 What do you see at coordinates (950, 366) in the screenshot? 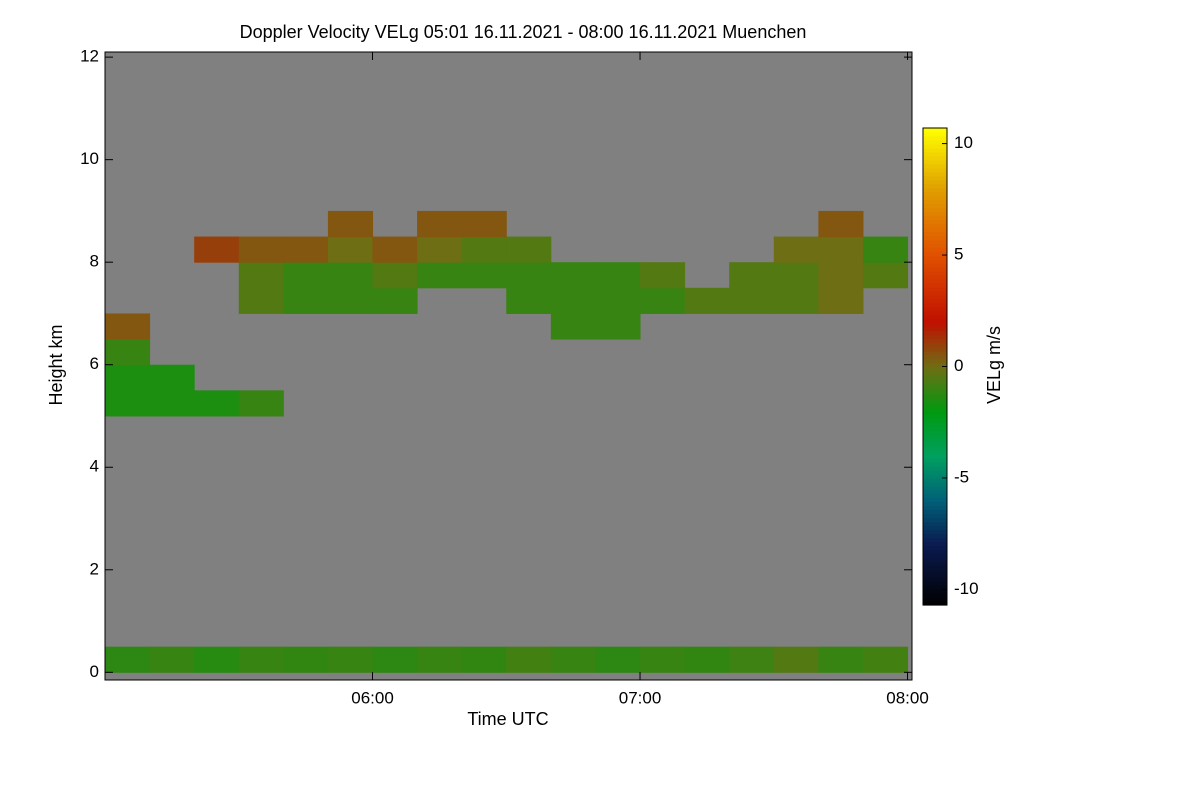
I see `colorbar: -10 -5 0 5 10` at bounding box center [950, 366].